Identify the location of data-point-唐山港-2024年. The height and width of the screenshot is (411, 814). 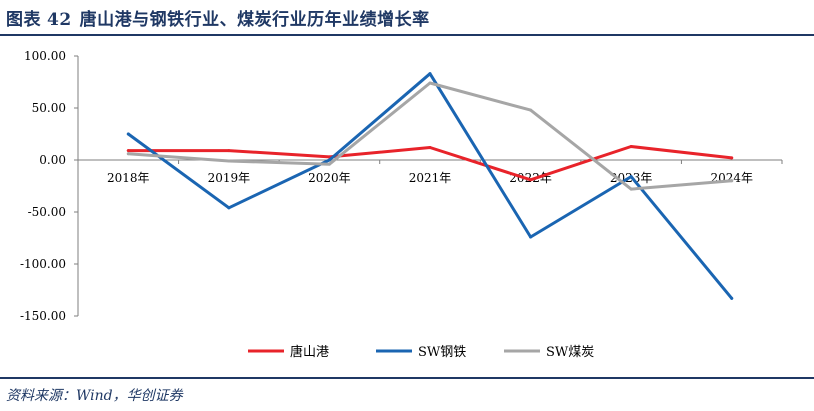
(732, 158).